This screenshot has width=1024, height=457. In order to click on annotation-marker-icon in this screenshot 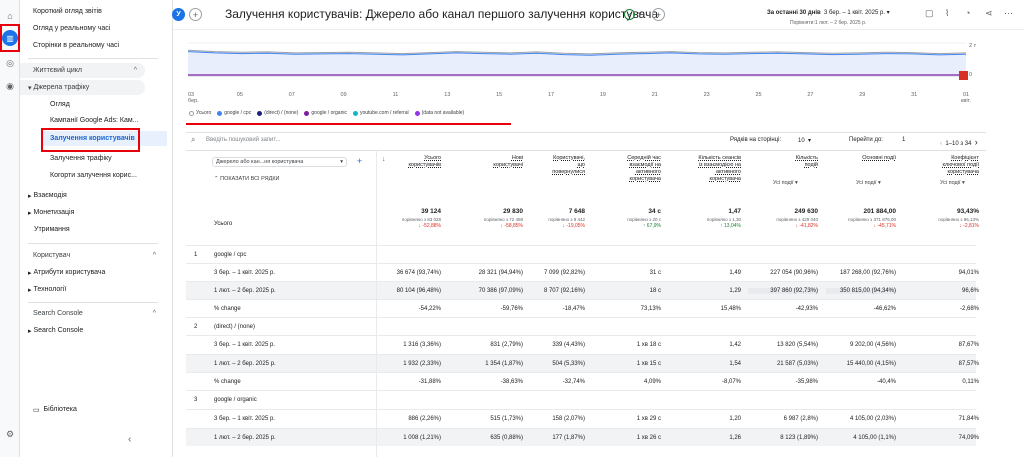, I will do `click(963, 75)`.